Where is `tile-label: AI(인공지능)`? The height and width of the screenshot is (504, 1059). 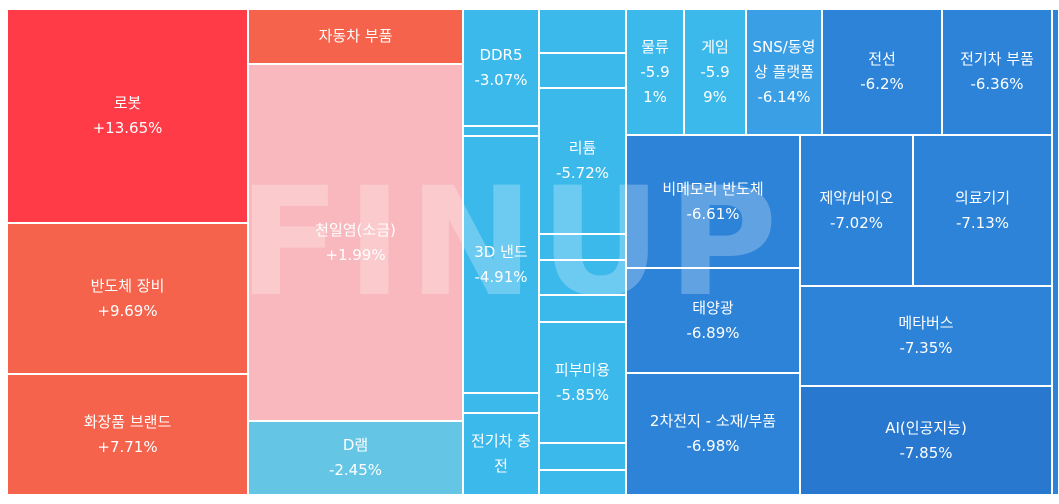
tile-label: AI(인공지능) is located at coordinates (926, 427).